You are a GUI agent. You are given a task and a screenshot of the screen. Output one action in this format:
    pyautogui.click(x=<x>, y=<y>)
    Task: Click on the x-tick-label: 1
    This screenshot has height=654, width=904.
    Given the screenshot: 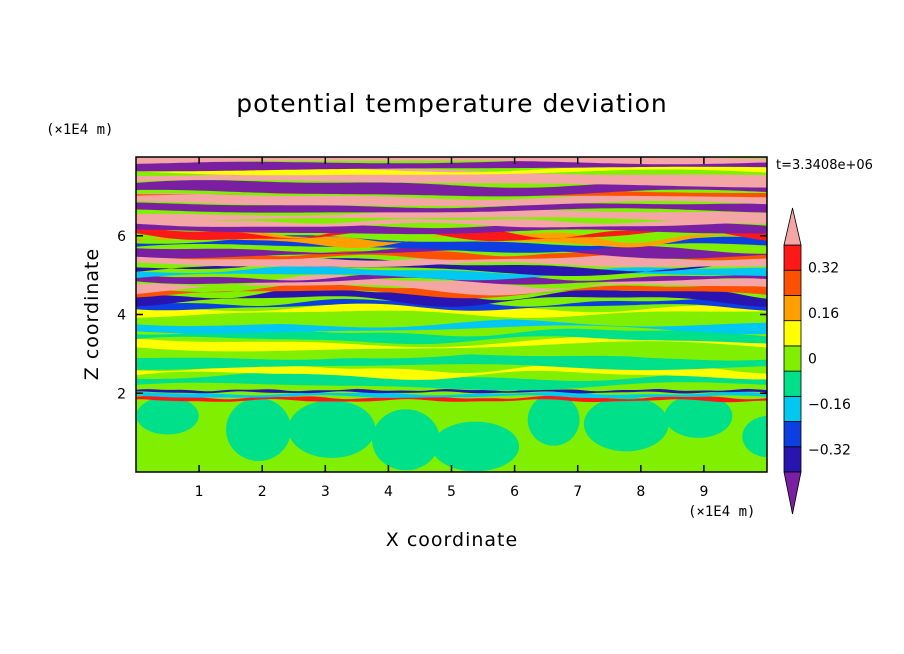 What is the action you would take?
    pyautogui.click(x=199, y=492)
    